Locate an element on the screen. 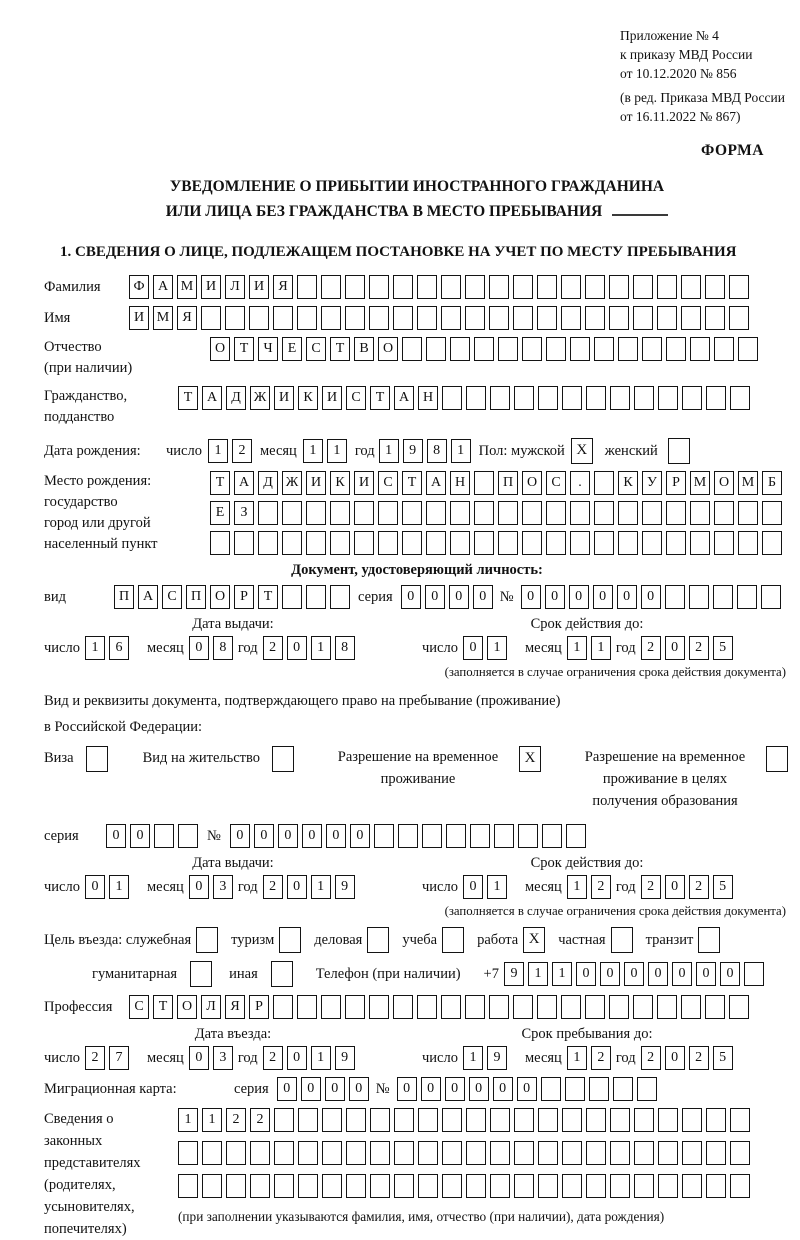  char-cell: Р is located at coordinates (244, 597).